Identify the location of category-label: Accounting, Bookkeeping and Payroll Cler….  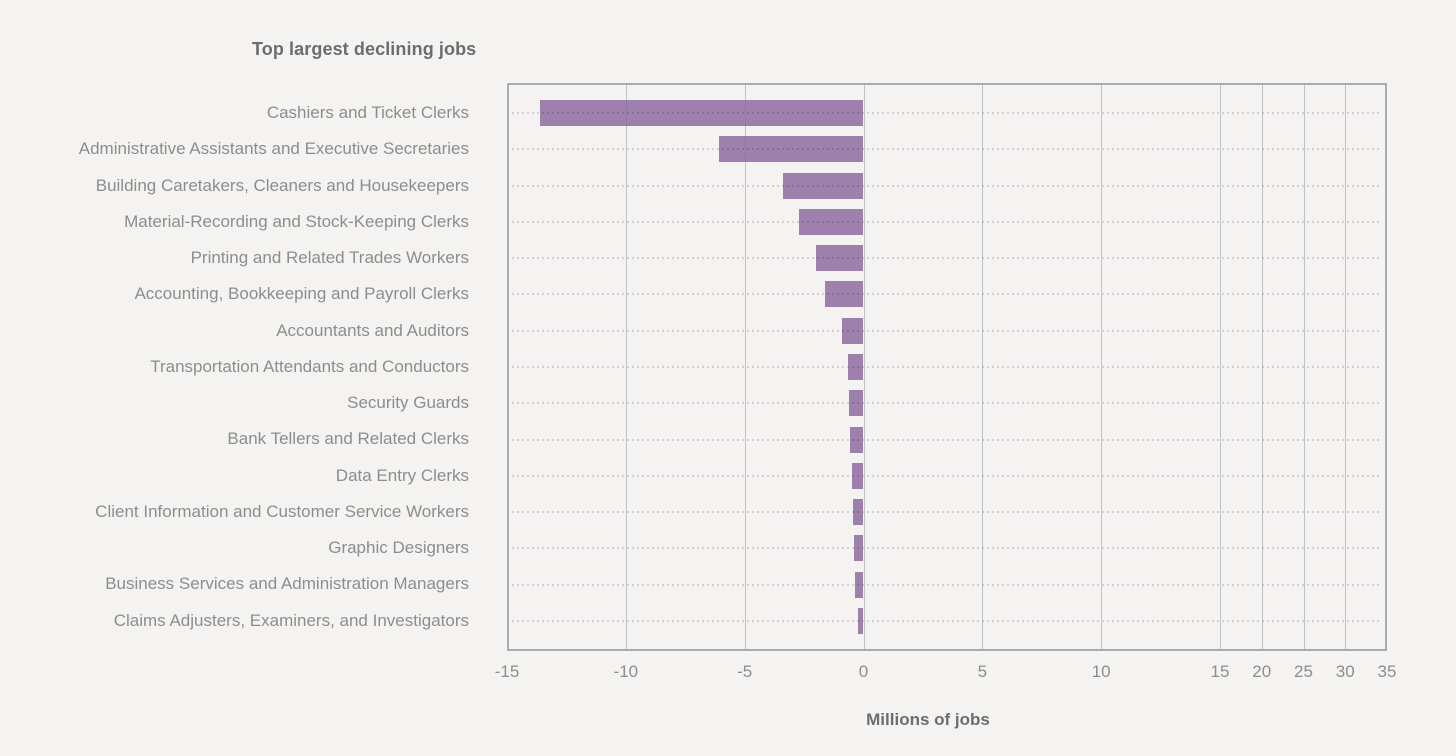
(301, 294).